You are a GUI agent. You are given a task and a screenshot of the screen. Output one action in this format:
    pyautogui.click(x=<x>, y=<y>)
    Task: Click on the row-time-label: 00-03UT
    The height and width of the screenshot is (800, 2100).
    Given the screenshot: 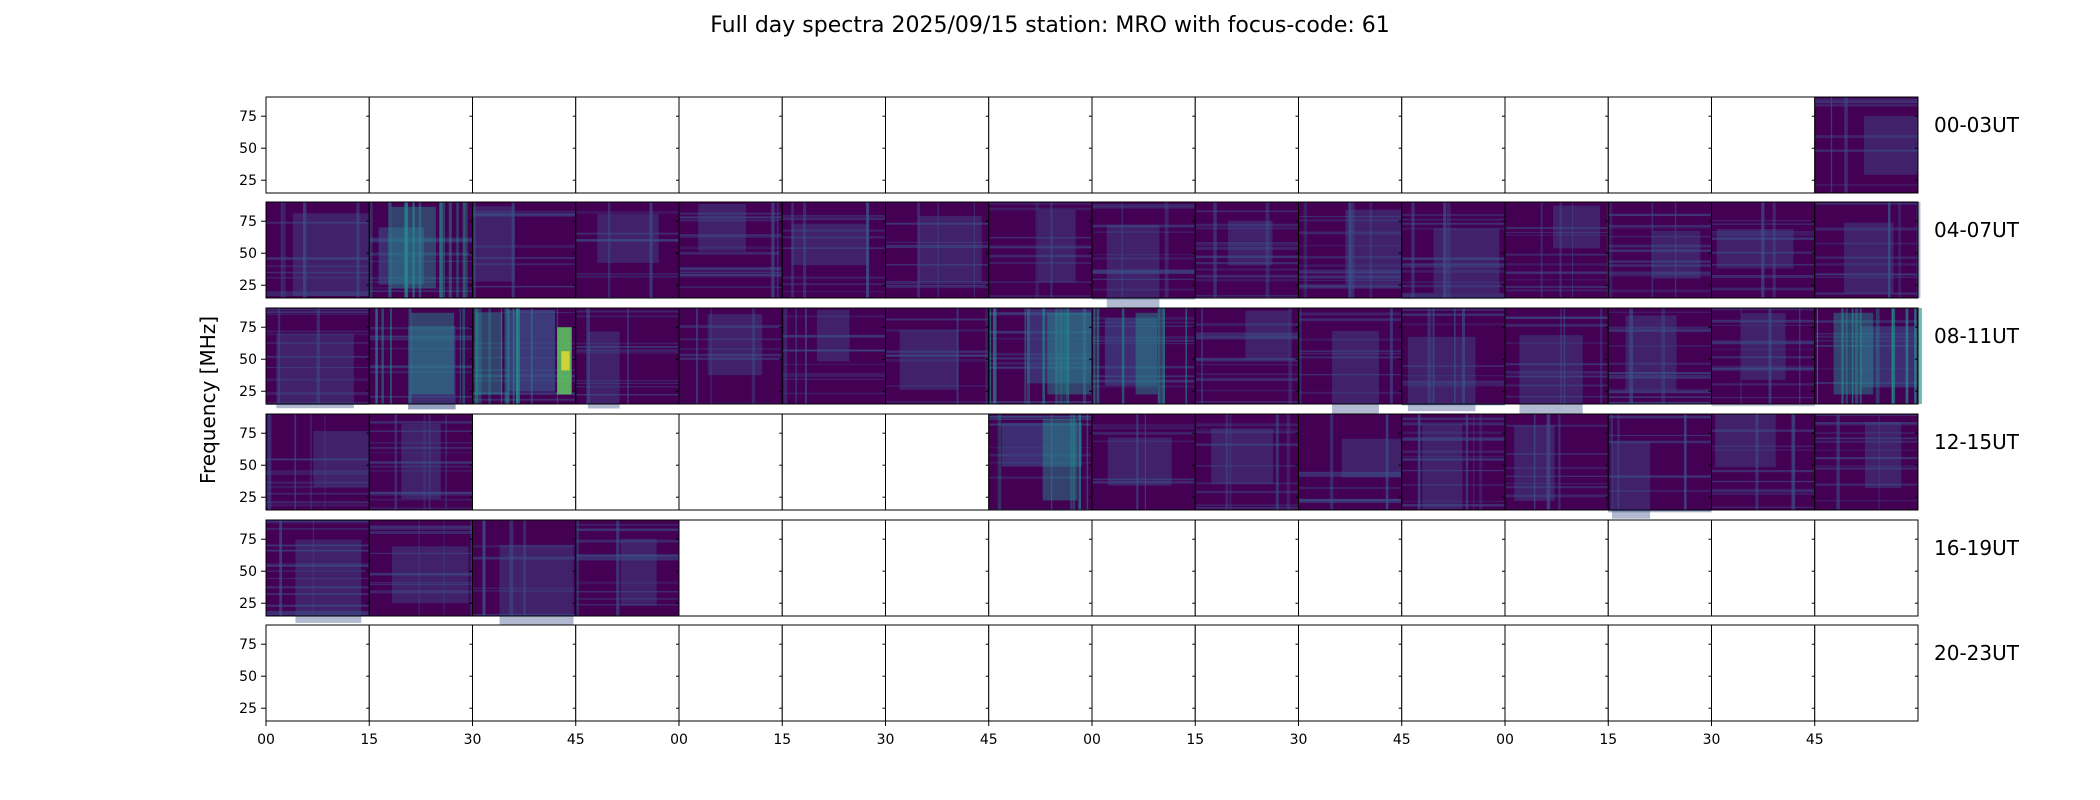 What is the action you would take?
    pyautogui.click(x=1977, y=125)
    